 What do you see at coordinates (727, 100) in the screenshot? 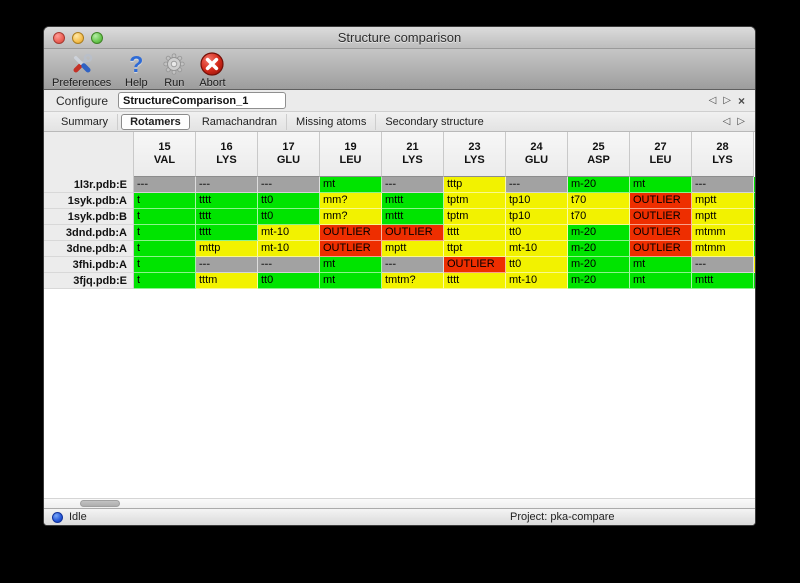
I see `next-config-icon: ▷` at bounding box center [727, 100].